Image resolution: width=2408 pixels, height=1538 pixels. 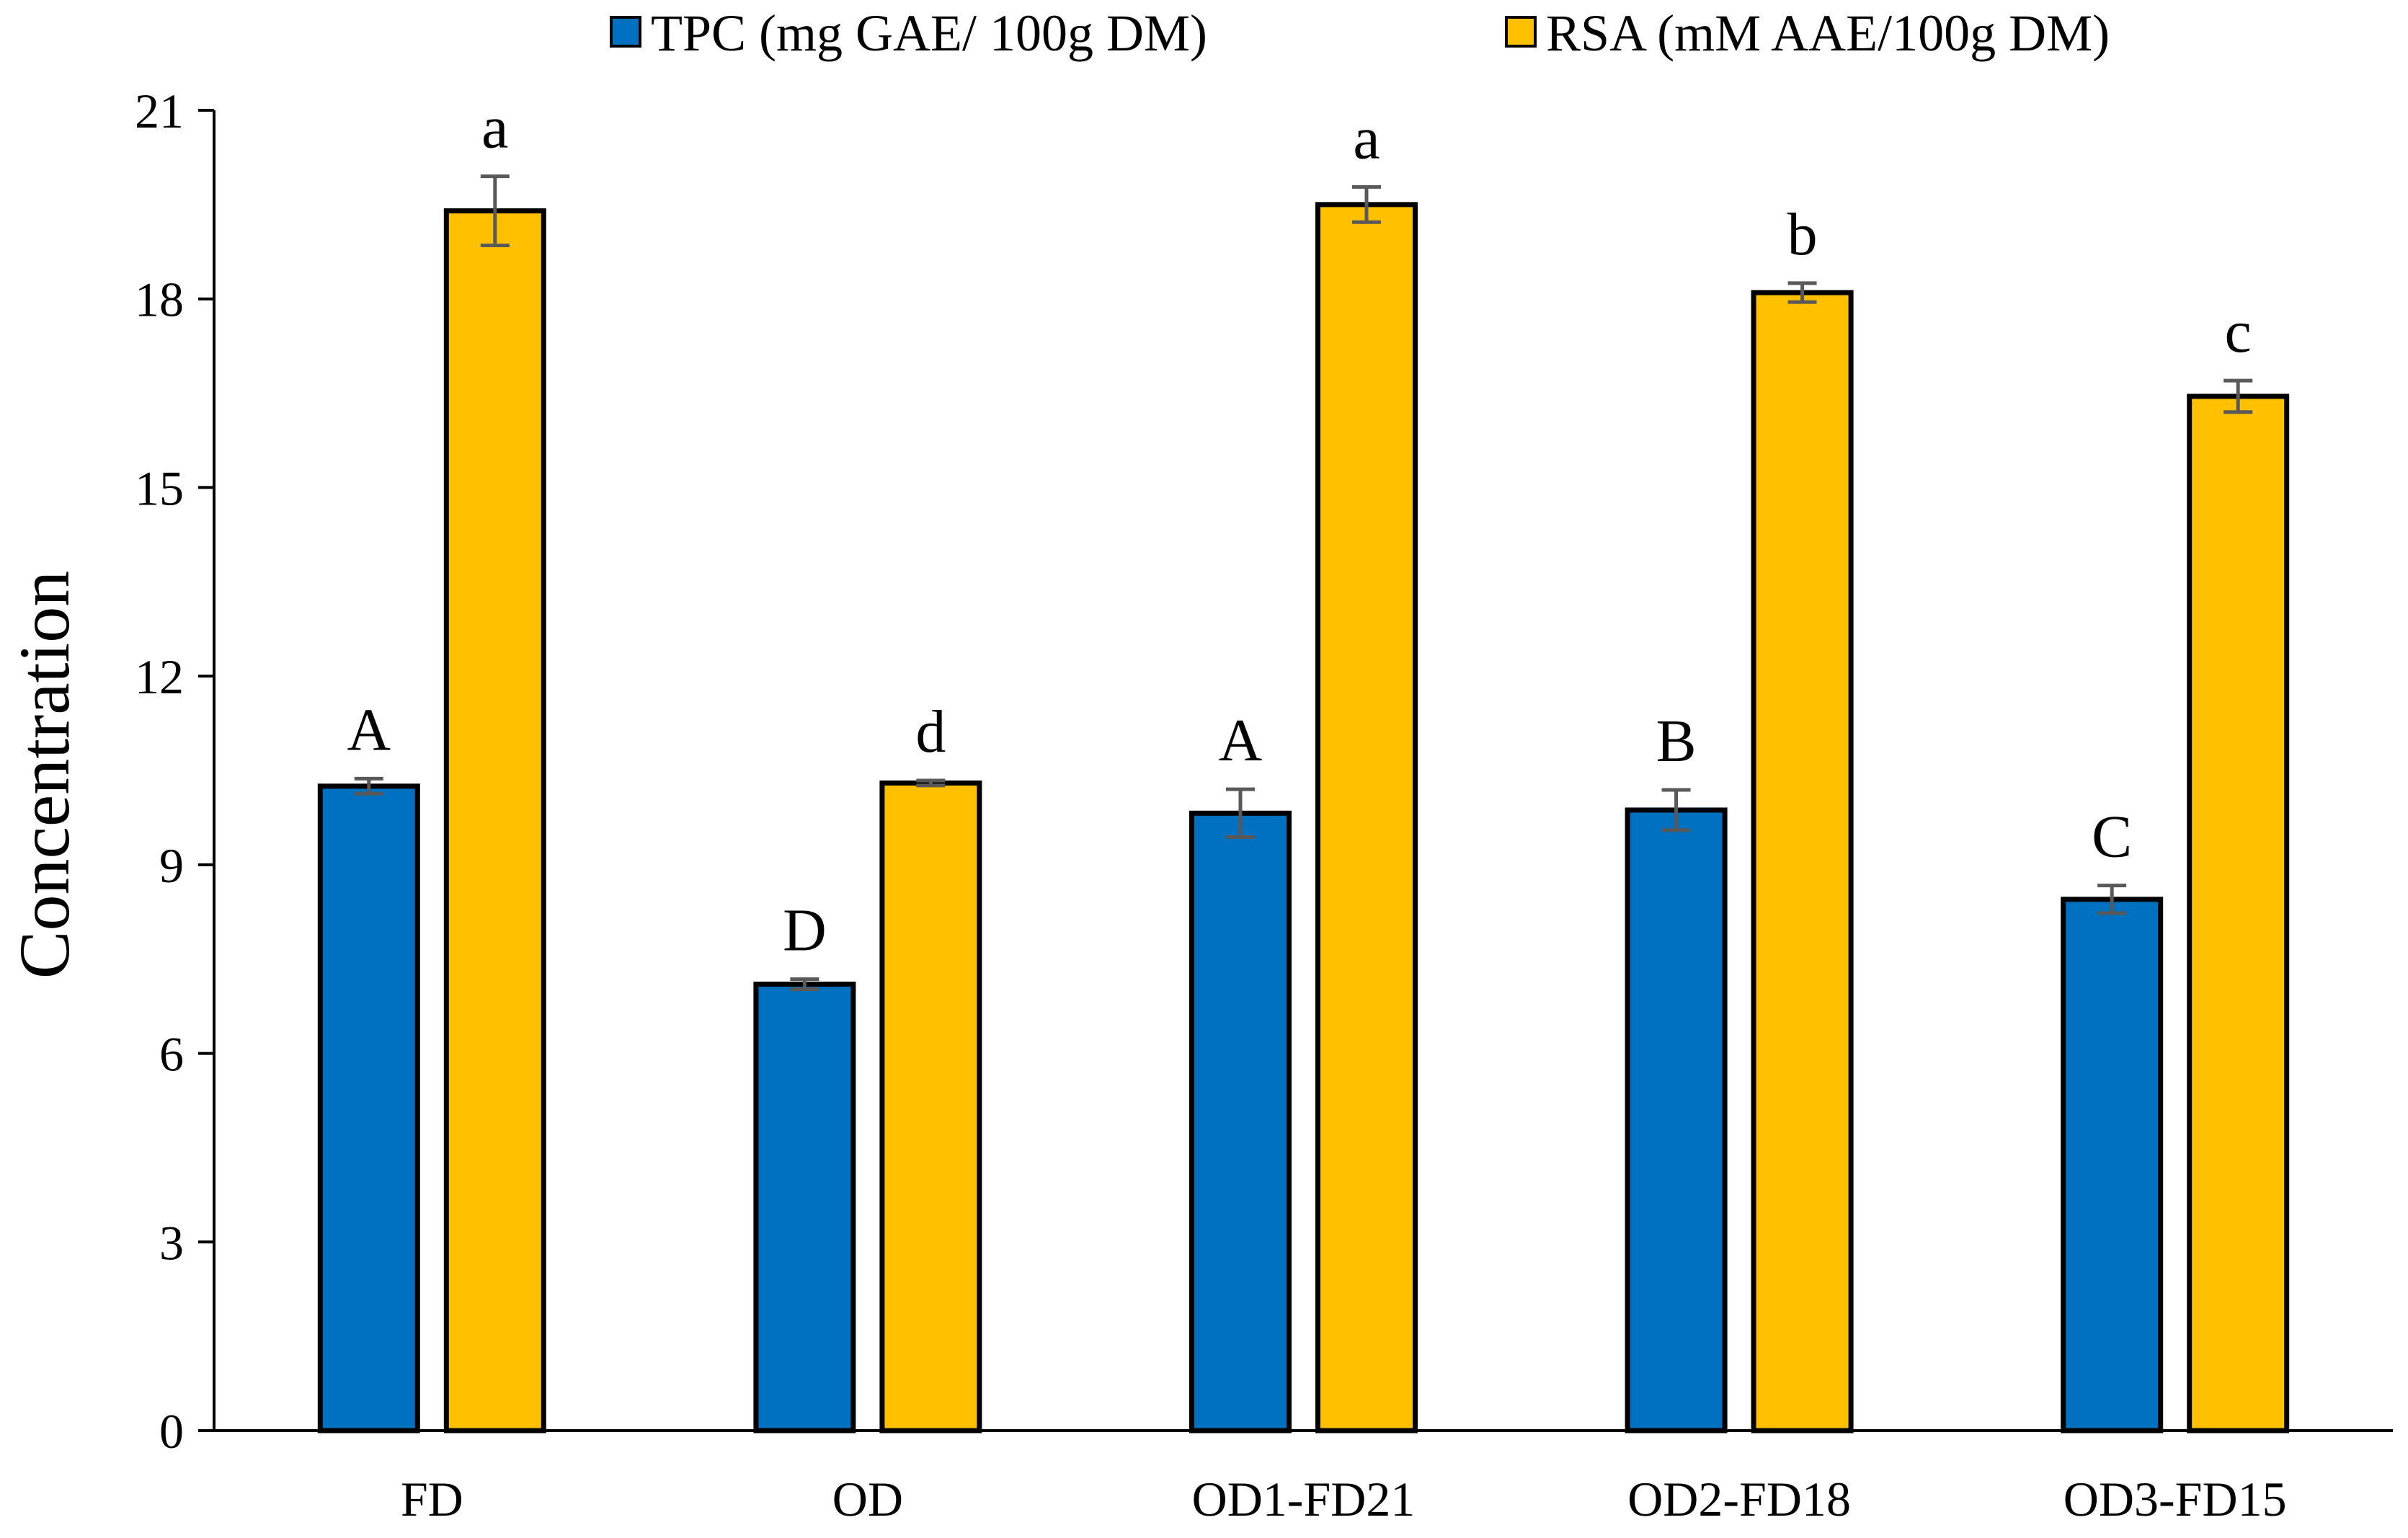 I want to click on y-tick-label: 3, so click(x=171, y=1242).